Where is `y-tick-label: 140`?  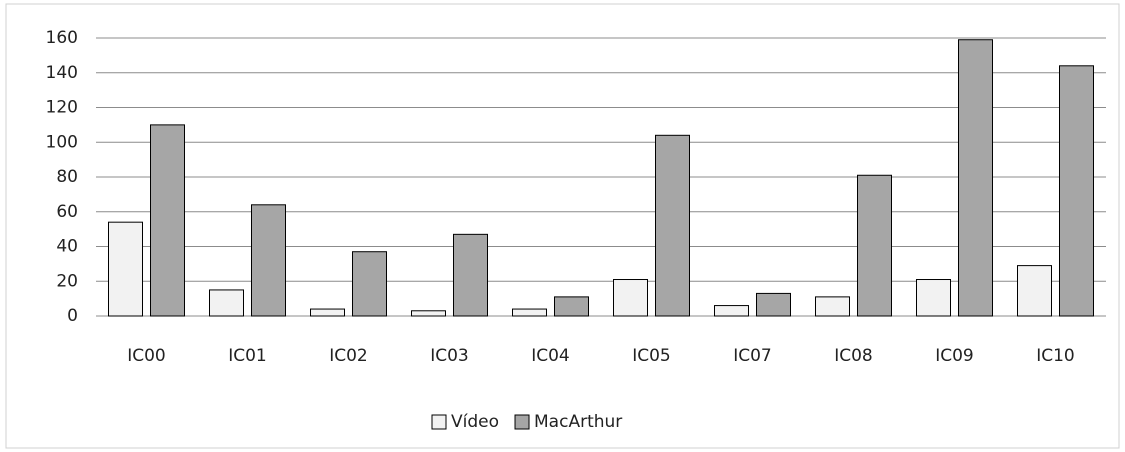
y-tick-label: 140 is located at coordinates (62, 73).